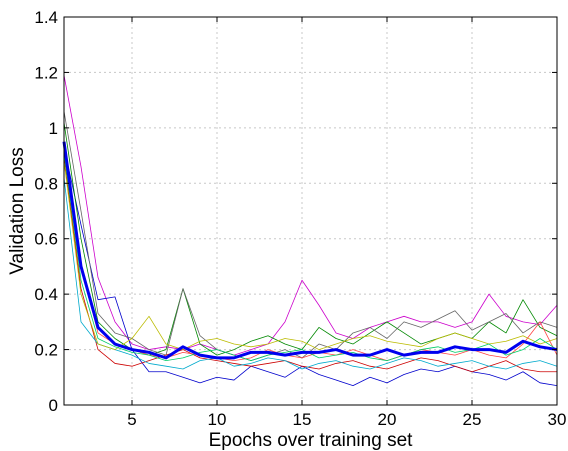 Image resolution: width=568 pixels, height=451 pixels. I want to click on y-tick-label: 0.8, so click(46, 183).